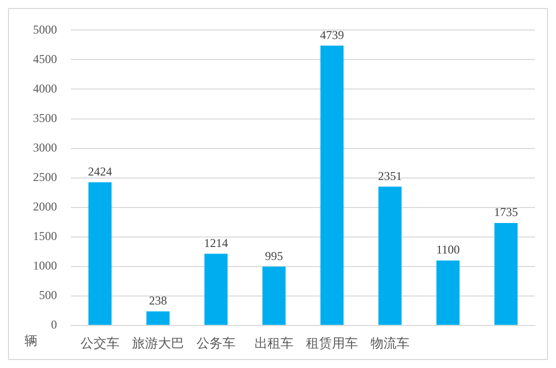 This screenshot has width=556, height=368. I want to click on data-label: 4739, so click(332, 35).